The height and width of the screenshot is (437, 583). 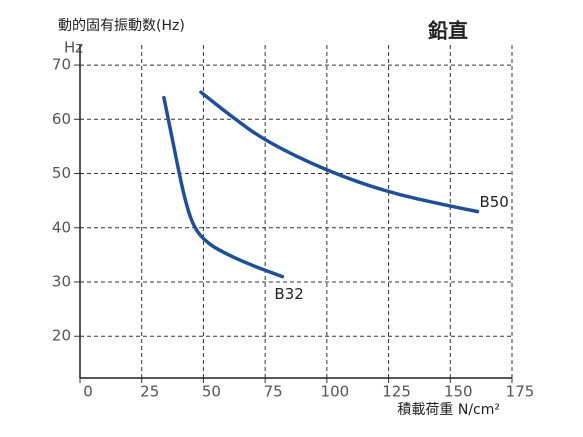 What do you see at coordinates (61, 282) in the screenshot?
I see `y-tick-label: 30` at bounding box center [61, 282].